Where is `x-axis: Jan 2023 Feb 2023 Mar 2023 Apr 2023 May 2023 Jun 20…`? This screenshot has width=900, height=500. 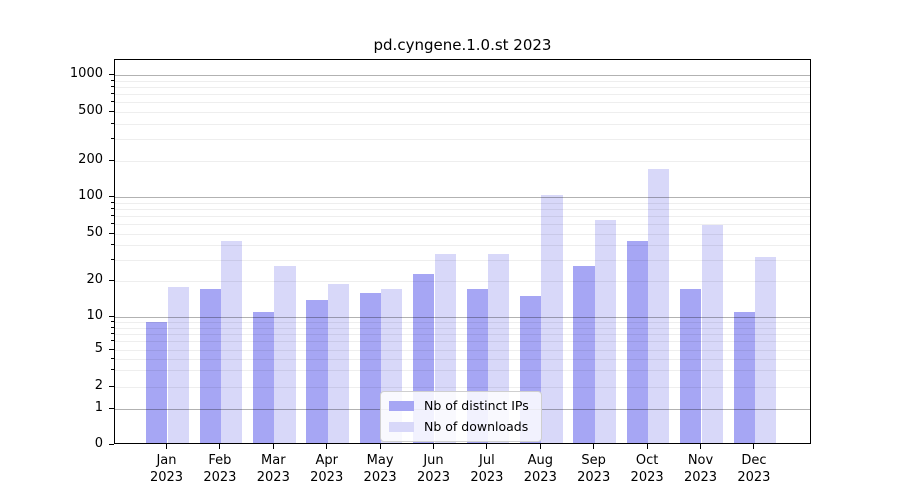
x-axis: Jan 2023 Feb 2023 Mar 2023 Apr 2023 May 2023 Jun 20… is located at coordinates (462, 472).